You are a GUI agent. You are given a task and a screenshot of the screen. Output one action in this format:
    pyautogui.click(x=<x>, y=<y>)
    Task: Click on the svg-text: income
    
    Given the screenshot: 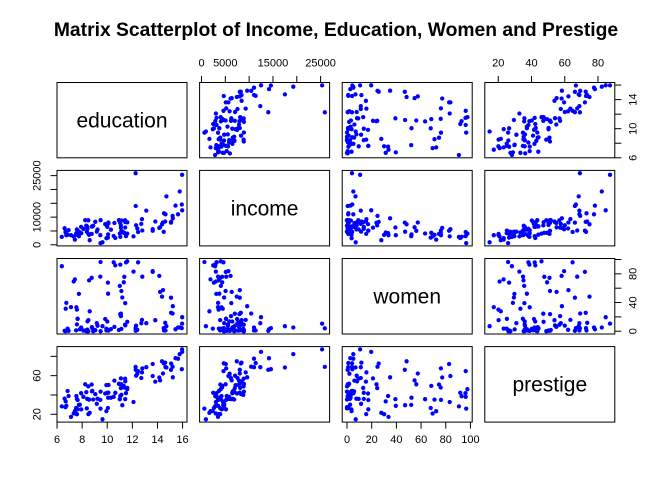 What is the action you would take?
    pyautogui.click(x=265, y=209)
    